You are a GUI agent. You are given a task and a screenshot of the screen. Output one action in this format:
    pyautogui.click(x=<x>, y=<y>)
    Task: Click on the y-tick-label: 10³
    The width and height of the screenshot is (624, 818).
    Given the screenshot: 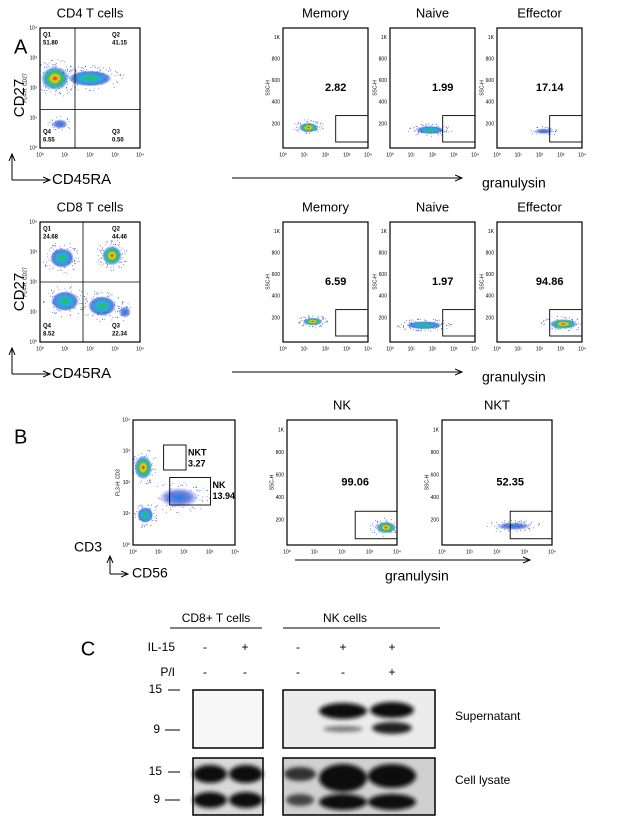 What is the action you would take?
    pyautogui.click(x=34, y=252)
    